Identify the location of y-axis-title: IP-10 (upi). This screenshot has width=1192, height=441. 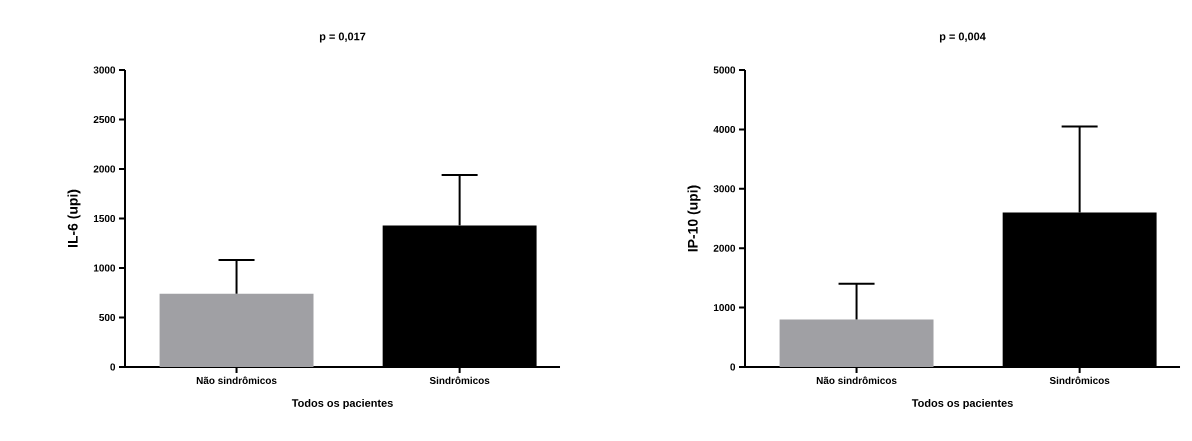
(694, 218).